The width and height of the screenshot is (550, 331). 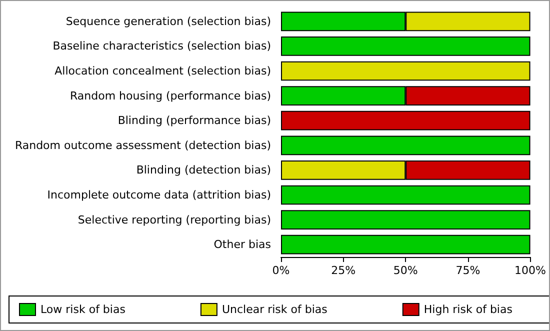 I want to click on y-tick-label: Baseline characteristics (selection bias), so click(x=161, y=46).